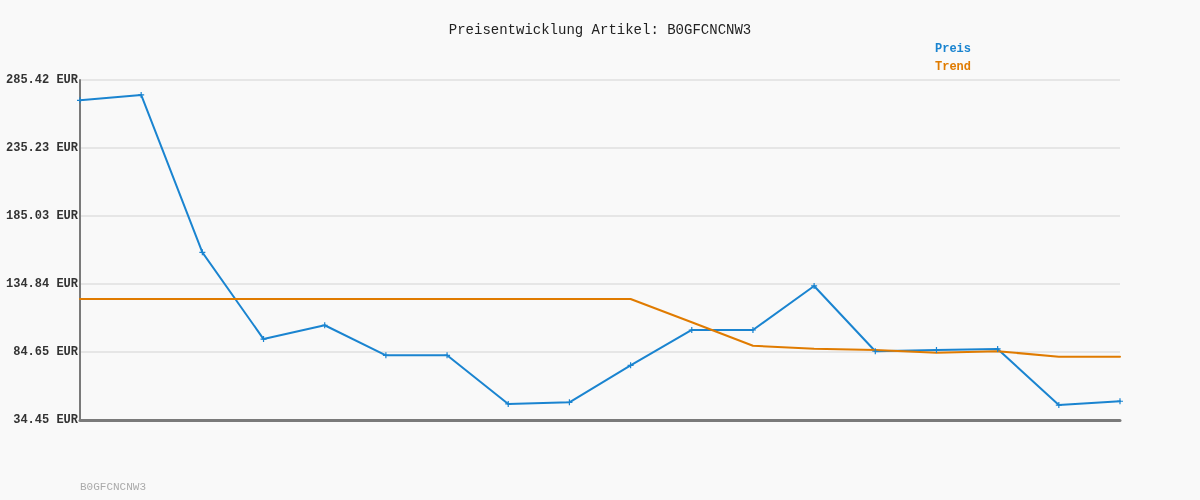  Describe the element at coordinates (113, 486) in the screenshot. I see `text: B0GFCNCNW3` at that location.